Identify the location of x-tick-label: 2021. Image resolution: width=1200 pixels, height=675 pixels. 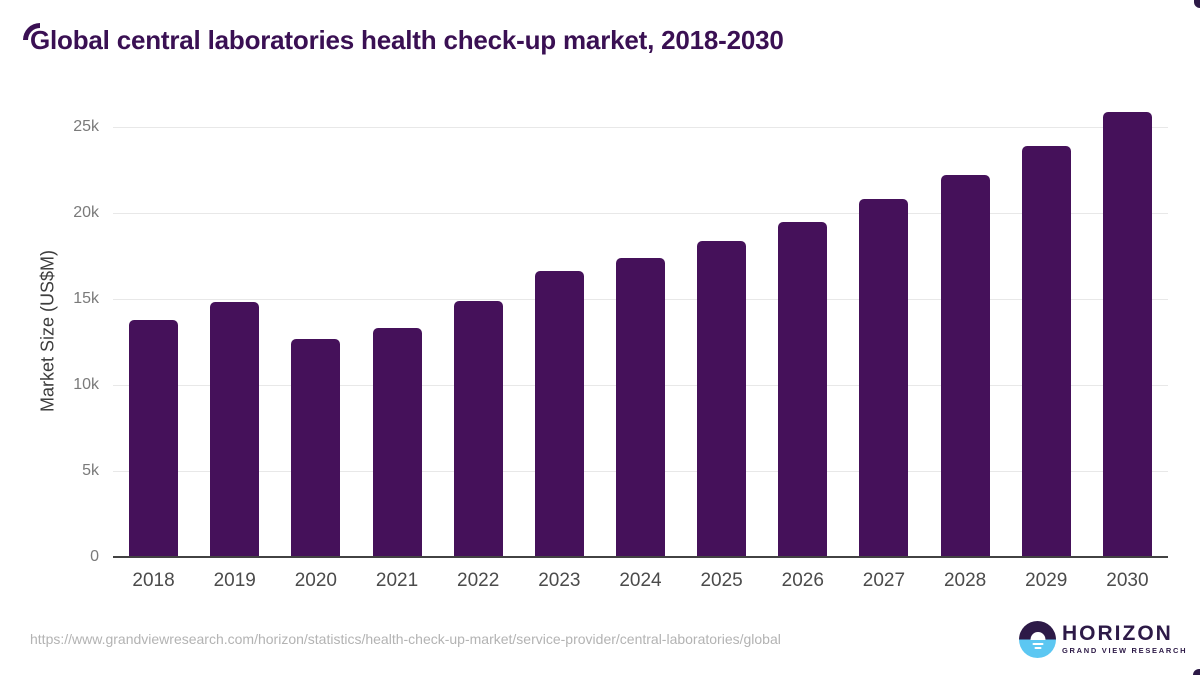
(397, 580).